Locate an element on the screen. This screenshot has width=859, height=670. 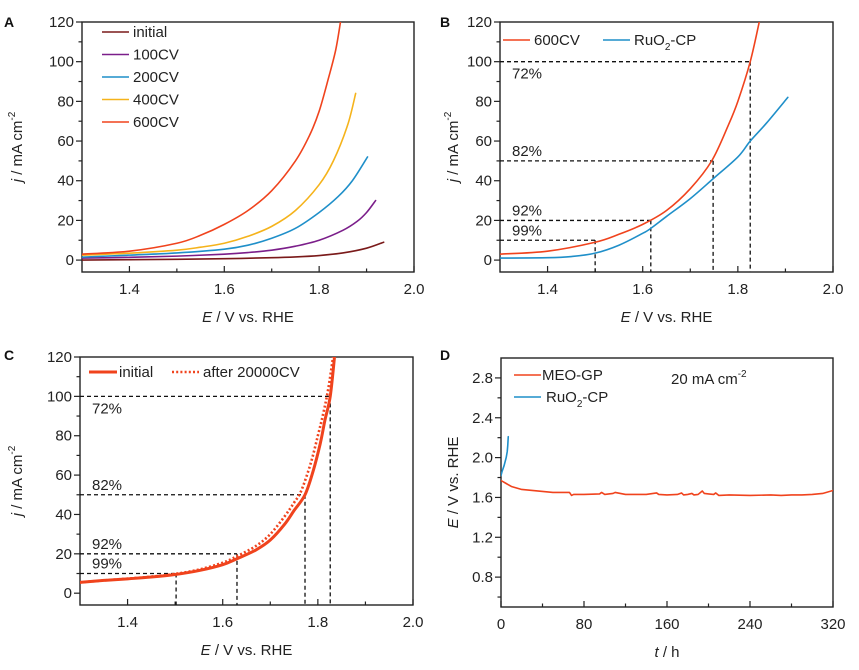
panel-a-y-tick-label: 120 is located at coordinates (61, 22).